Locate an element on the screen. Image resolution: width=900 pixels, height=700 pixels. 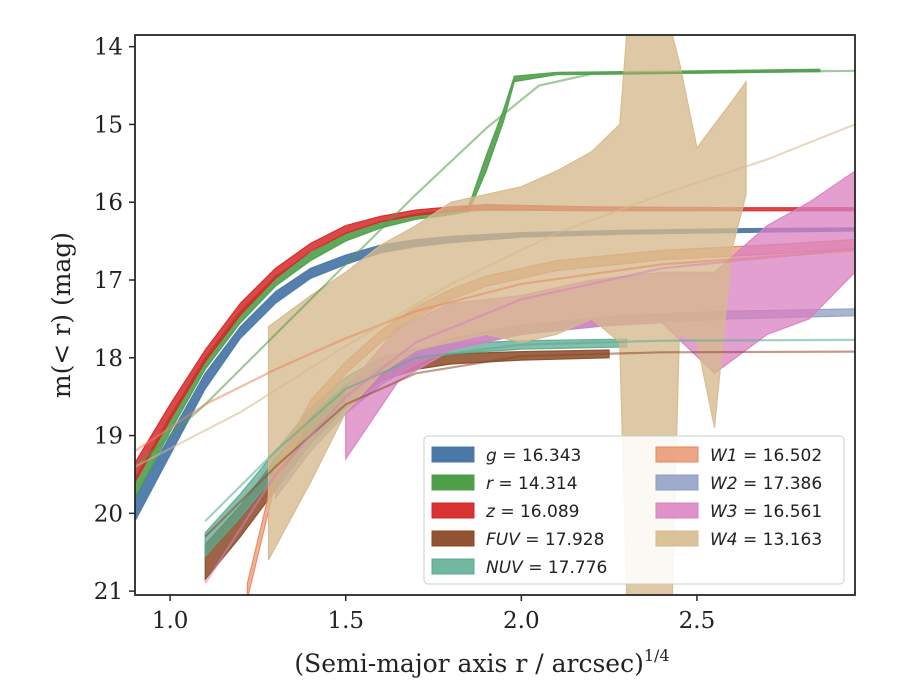
legend-series-name: W4 is located at coordinates (724, 540).